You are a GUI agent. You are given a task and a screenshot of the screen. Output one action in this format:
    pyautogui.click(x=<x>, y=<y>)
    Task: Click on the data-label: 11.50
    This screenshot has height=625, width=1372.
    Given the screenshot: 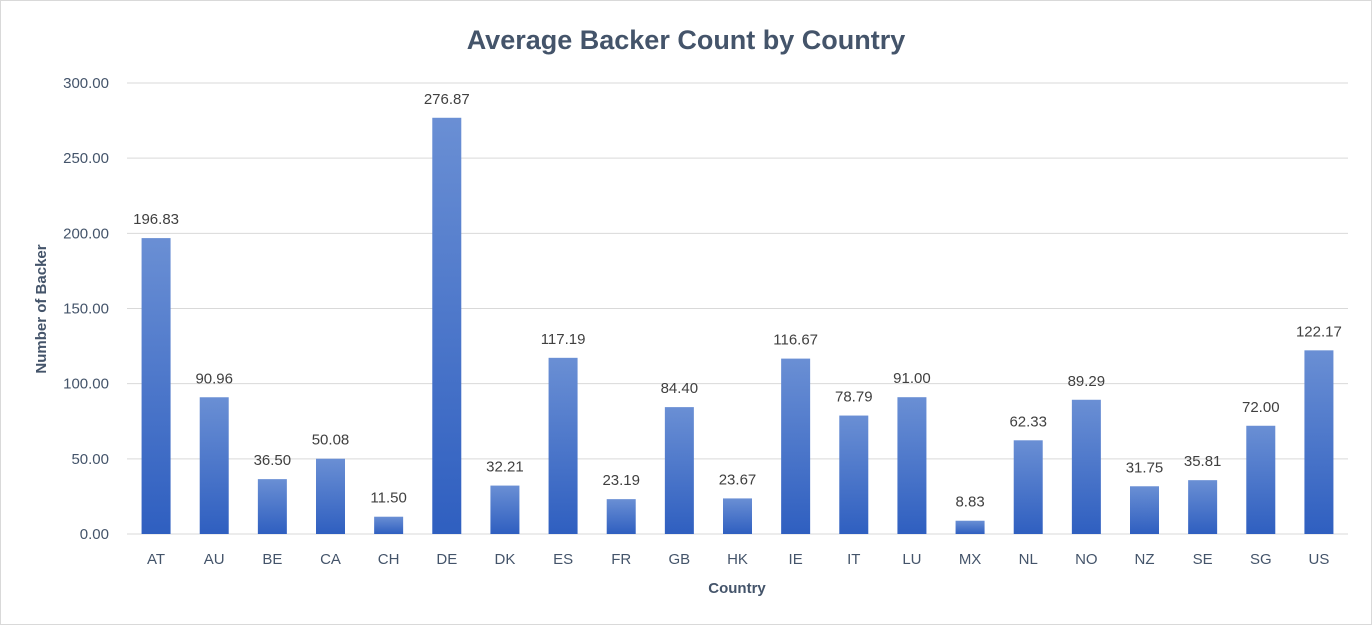 What is the action you would take?
    pyautogui.click(x=388, y=498)
    